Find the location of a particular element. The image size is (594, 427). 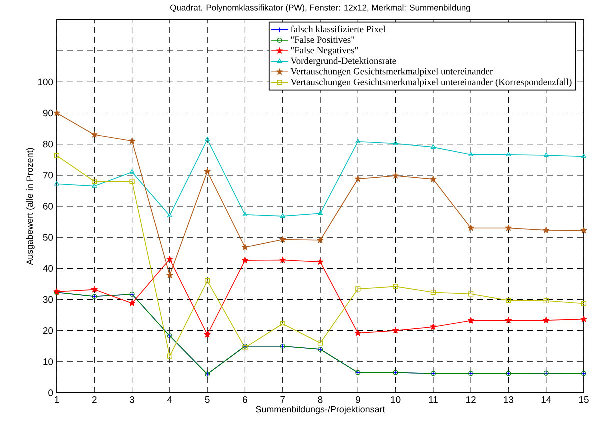

y-tick-label: 70 is located at coordinates (48, 175).